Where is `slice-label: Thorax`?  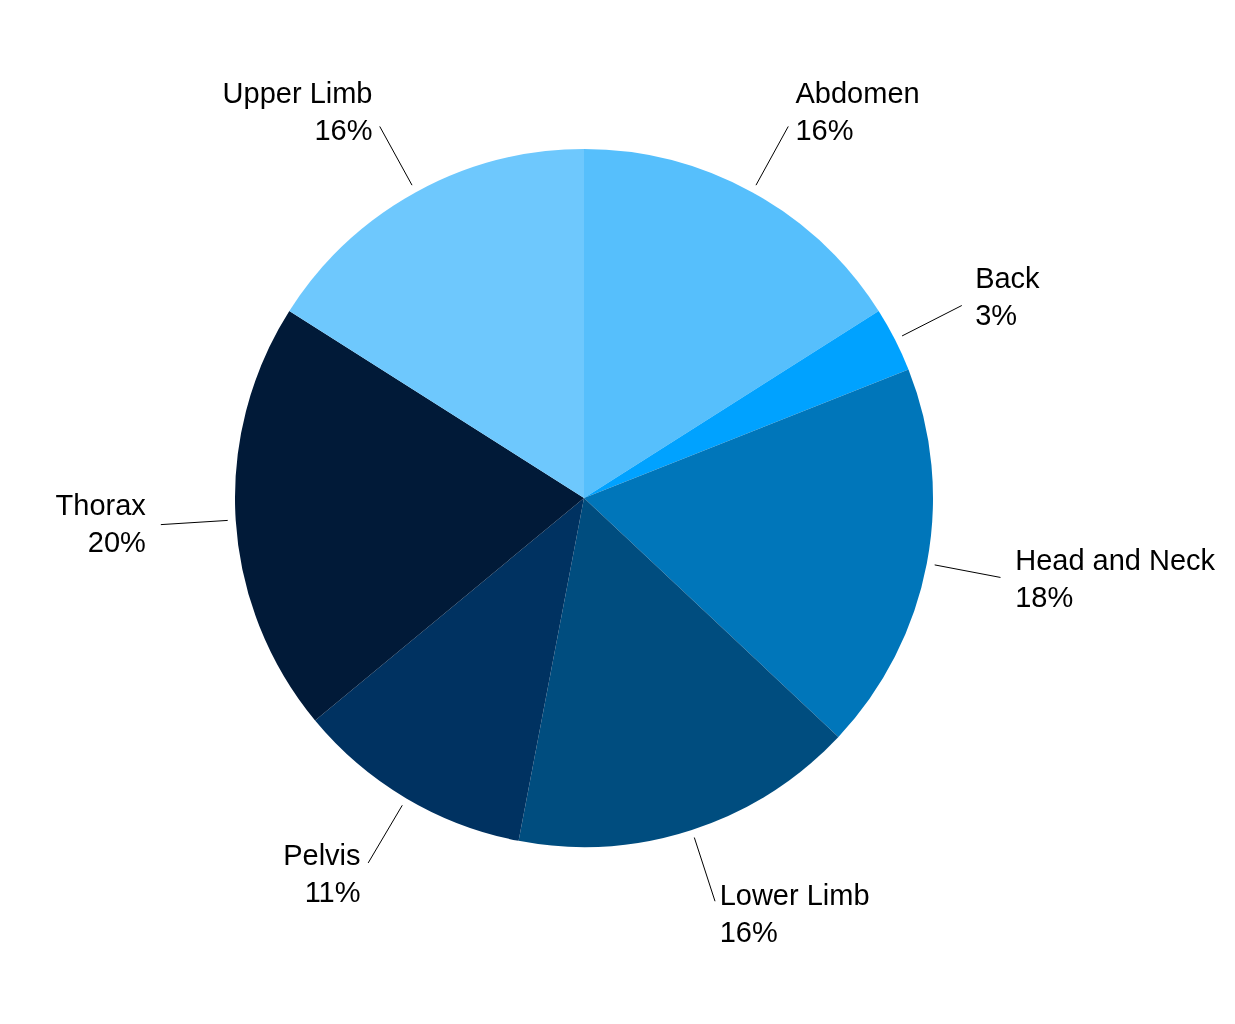
slice-label: Thorax is located at coordinates (101, 505).